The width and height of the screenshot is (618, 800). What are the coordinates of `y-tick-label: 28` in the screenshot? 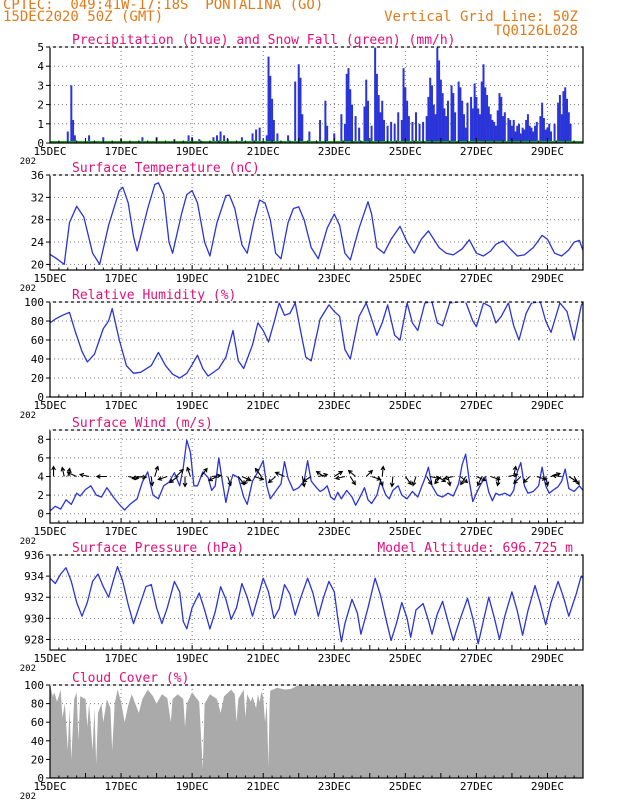 It's located at (37, 220).